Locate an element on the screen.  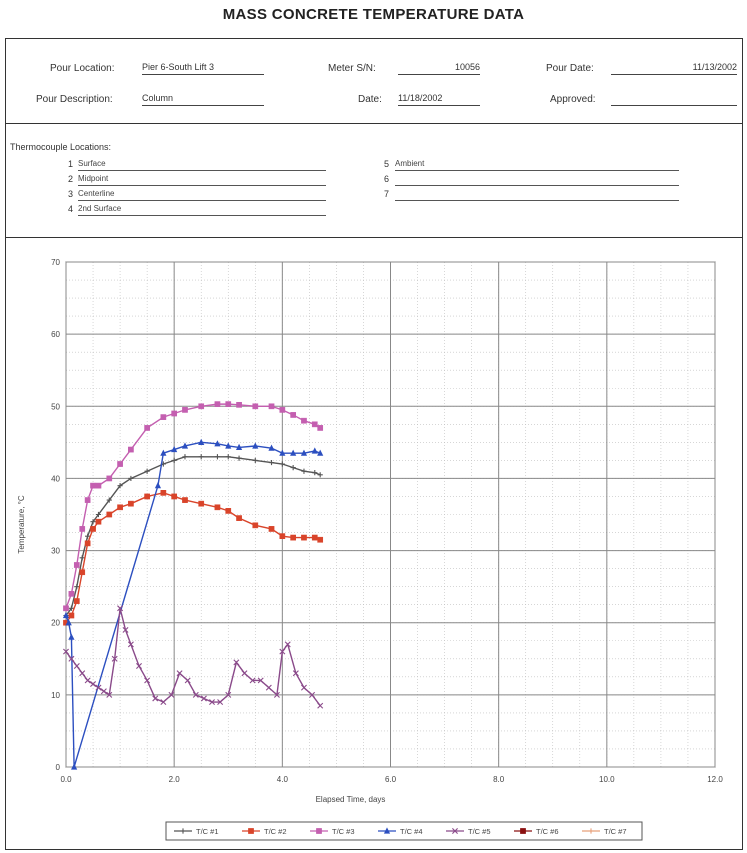
tc-num-6: 6 is located at coordinates (387, 179).